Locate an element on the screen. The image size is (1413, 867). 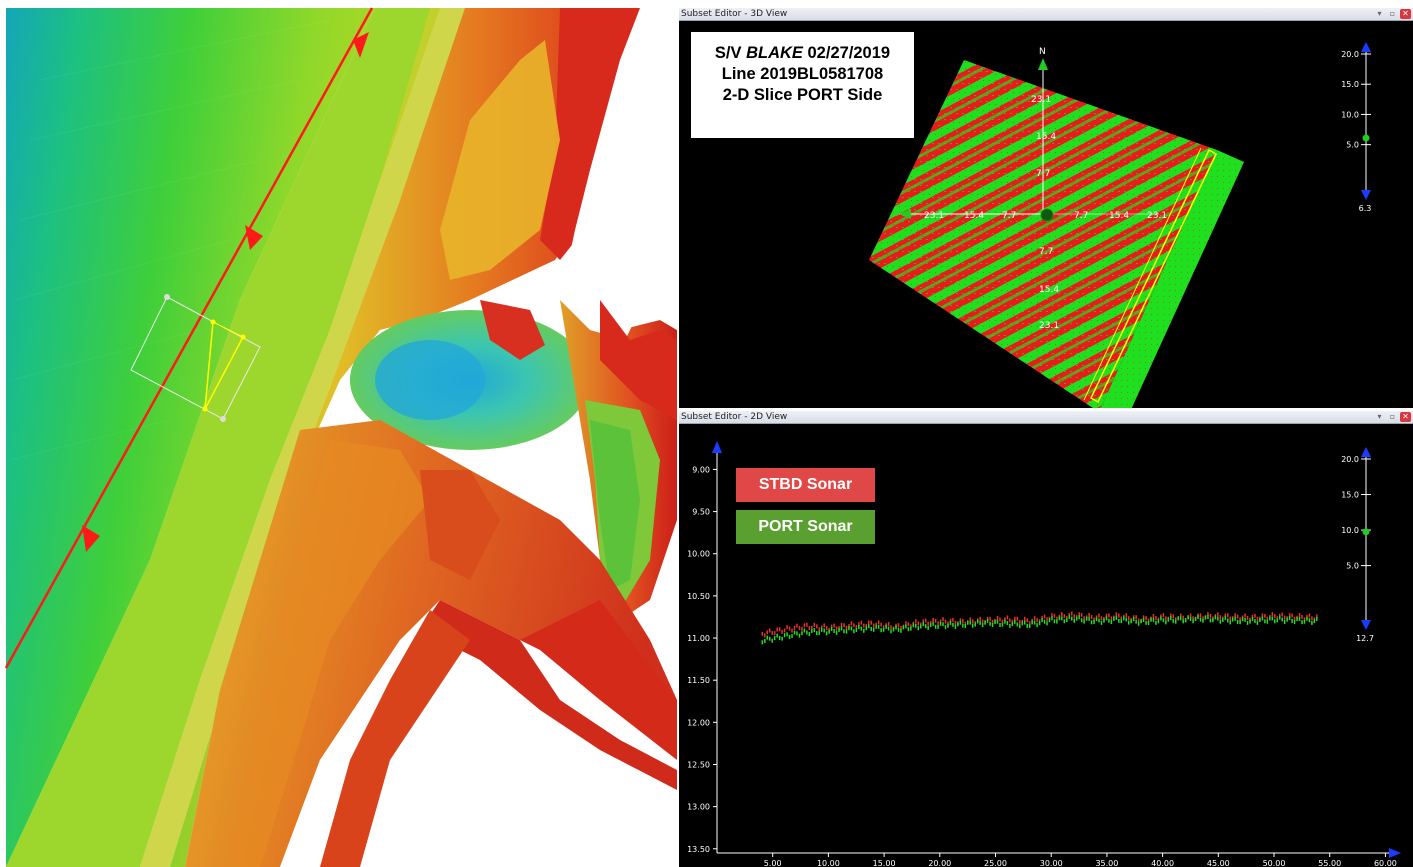
subset-handle is located at coordinates (167, 297).